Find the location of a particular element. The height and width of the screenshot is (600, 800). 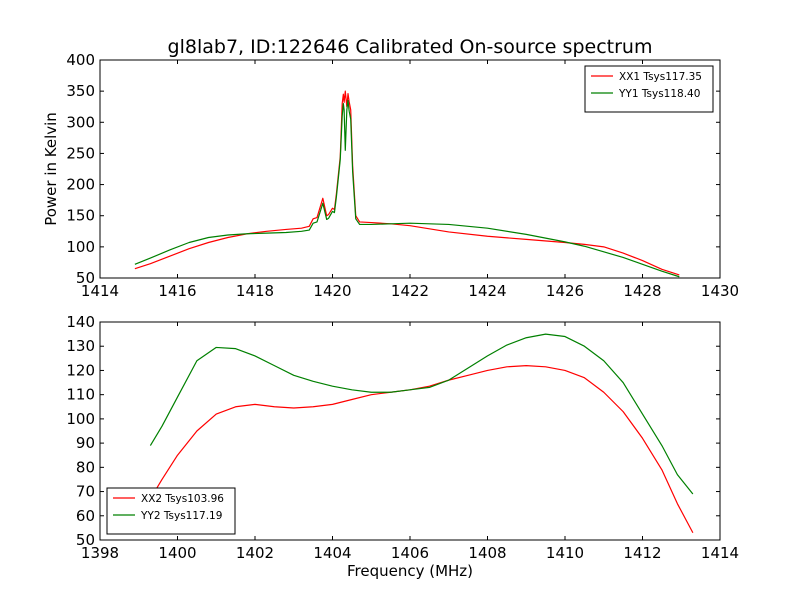

x-axis-label: Frequency (MHz) is located at coordinates (410, 571).